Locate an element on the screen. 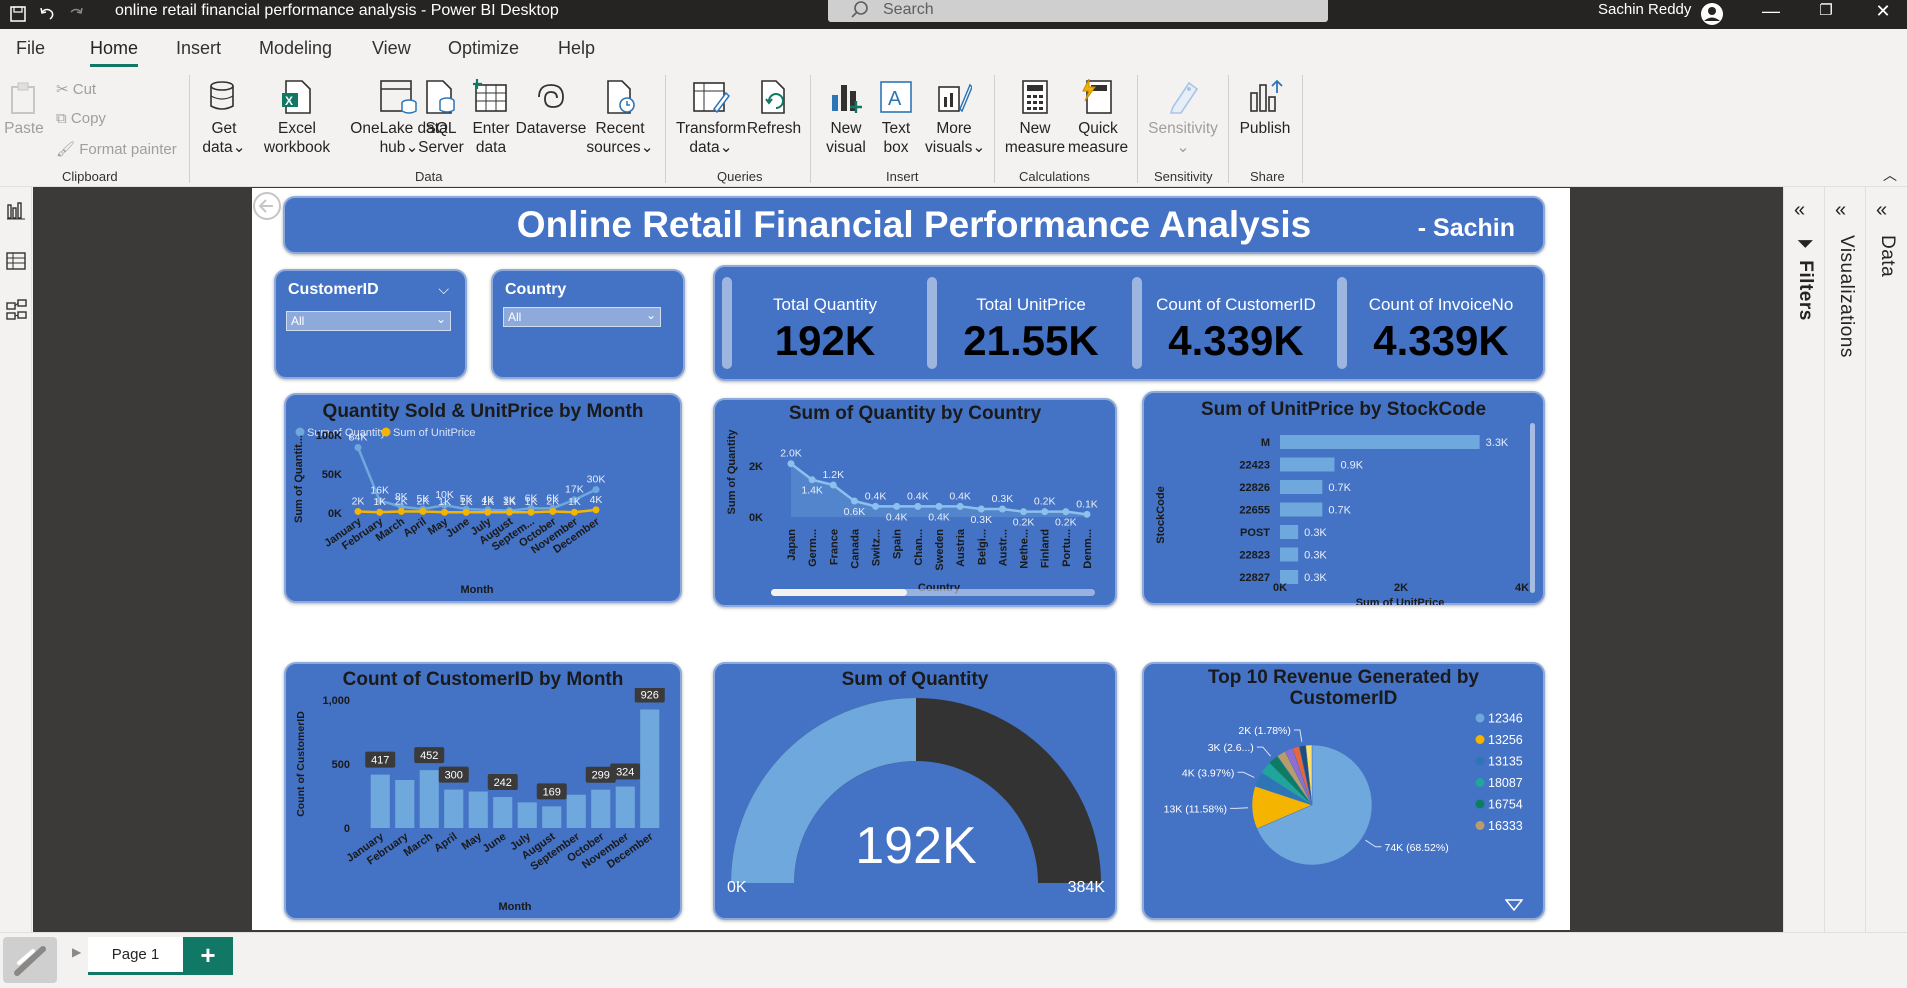  minimize-button: — is located at coordinates (1771, 11).